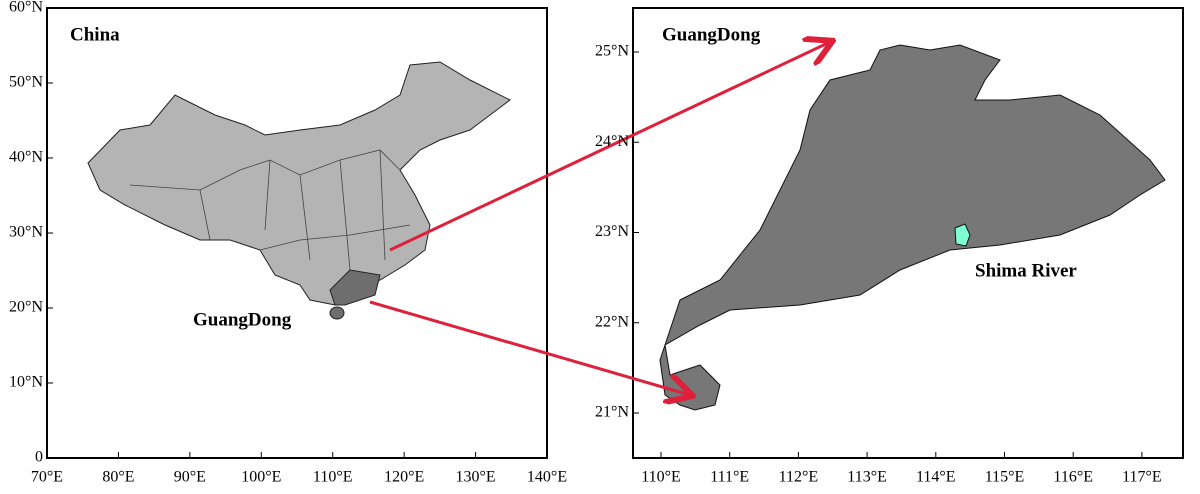 This screenshot has height=494, width=1200. I want to click on y-tick-label: 22°N, so click(612, 321).